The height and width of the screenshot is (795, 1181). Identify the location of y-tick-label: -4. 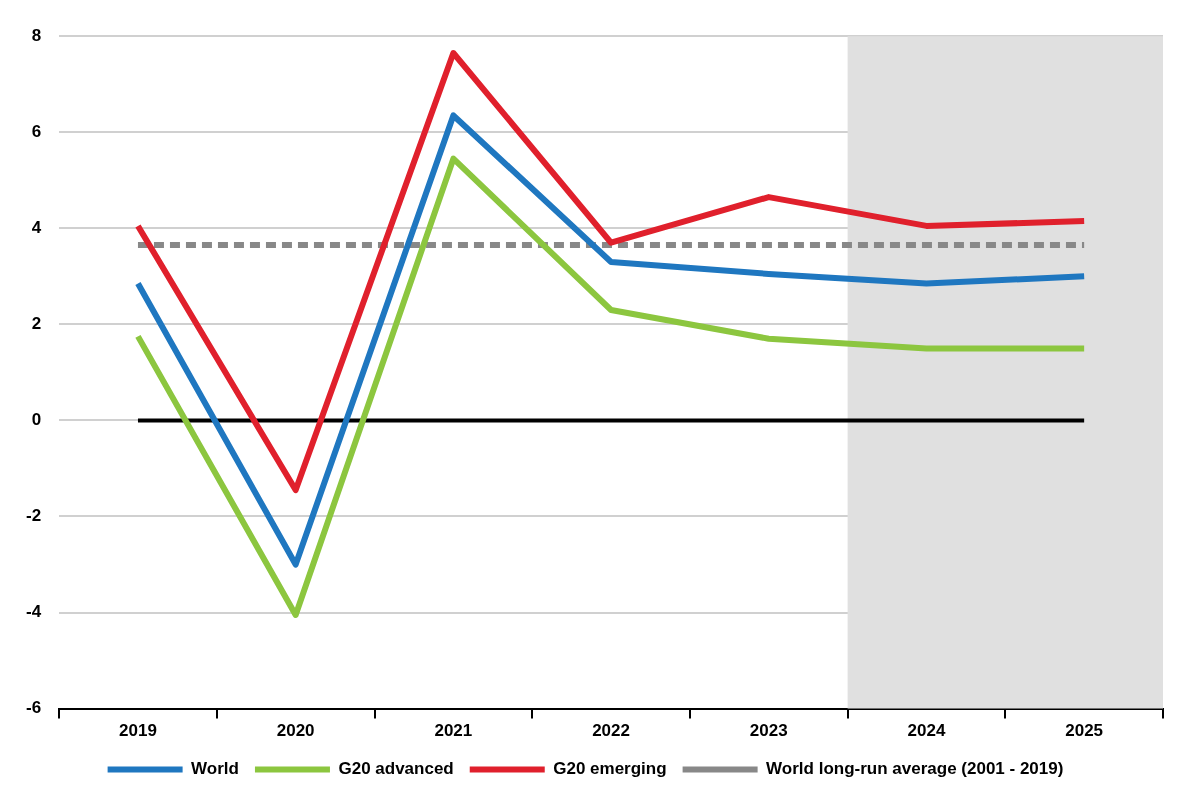
(33, 612).